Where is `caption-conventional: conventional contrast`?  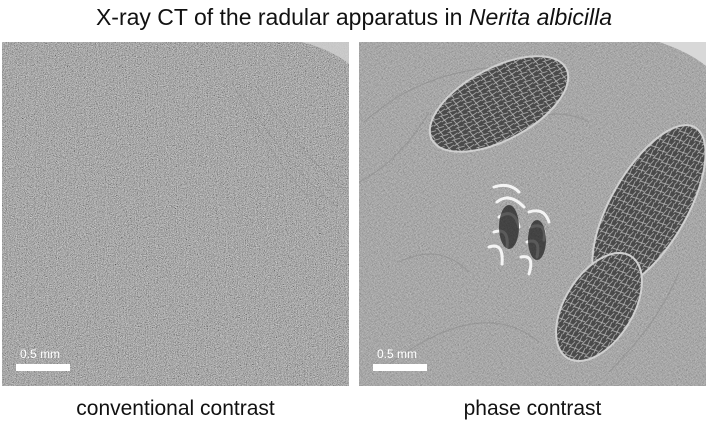
caption-conventional: conventional contrast is located at coordinates (175, 408).